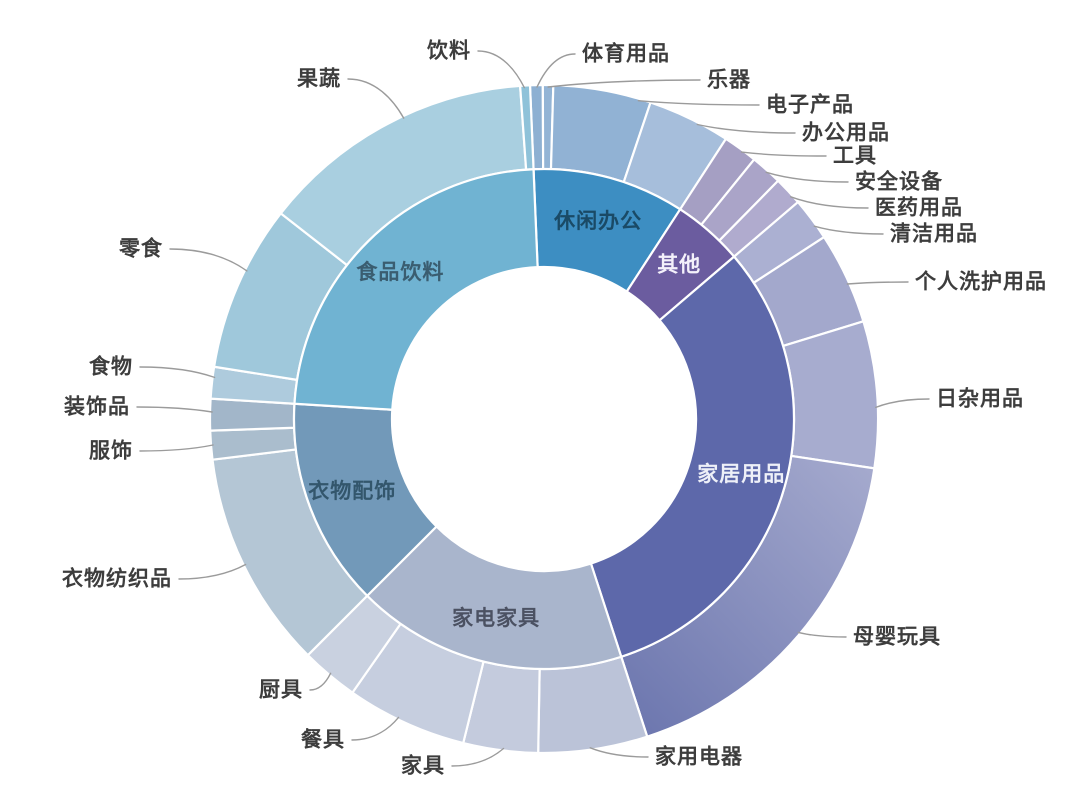 The image size is (1080, 788). I want to click on outer-label-4-2: 装饰品, so click(97, 407).